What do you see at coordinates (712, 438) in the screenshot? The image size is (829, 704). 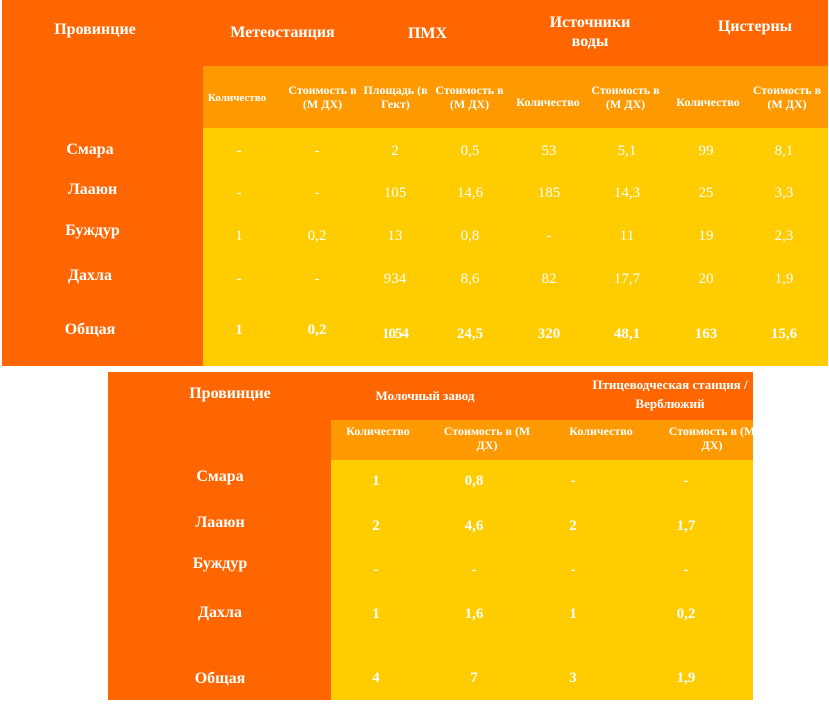 I see `table2-sub-col-4: Стоимость в (М ДХ)` at bounding box center [712, 438].